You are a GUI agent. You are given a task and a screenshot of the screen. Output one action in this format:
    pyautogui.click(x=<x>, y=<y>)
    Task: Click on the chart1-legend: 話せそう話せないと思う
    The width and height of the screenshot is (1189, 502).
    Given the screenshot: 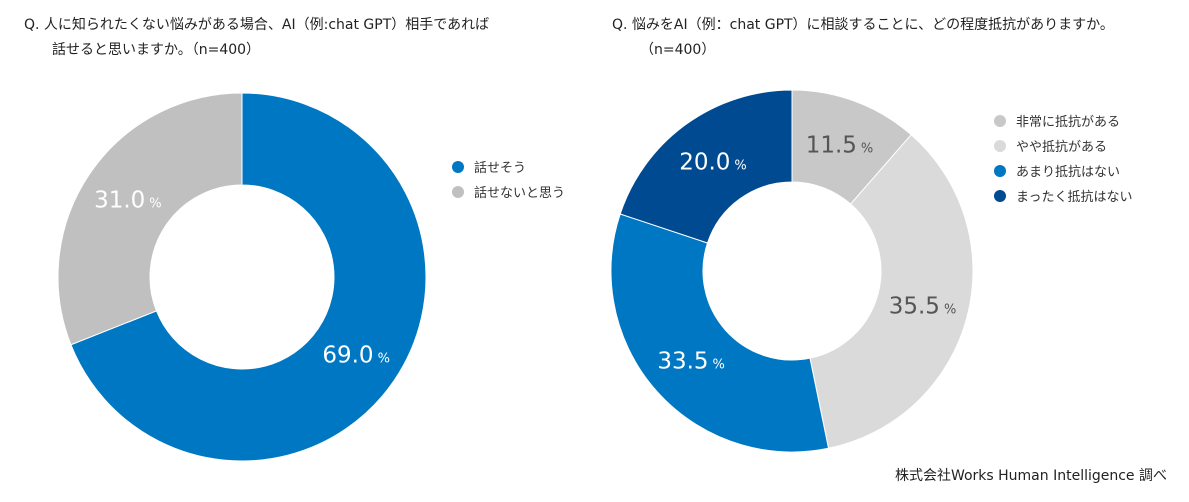 What is the action you would take?
    pyautogui.click(x=508, y=179)
    